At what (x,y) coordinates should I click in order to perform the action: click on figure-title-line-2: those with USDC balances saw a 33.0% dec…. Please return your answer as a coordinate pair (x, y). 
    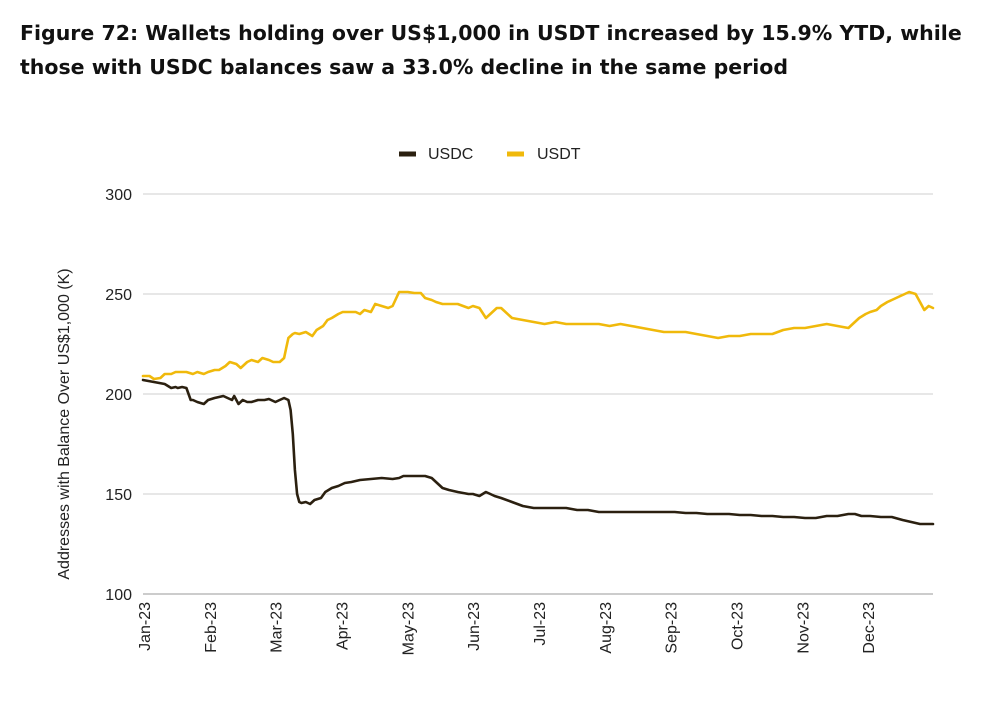
    Looking at the image, I should click on (404, 67).